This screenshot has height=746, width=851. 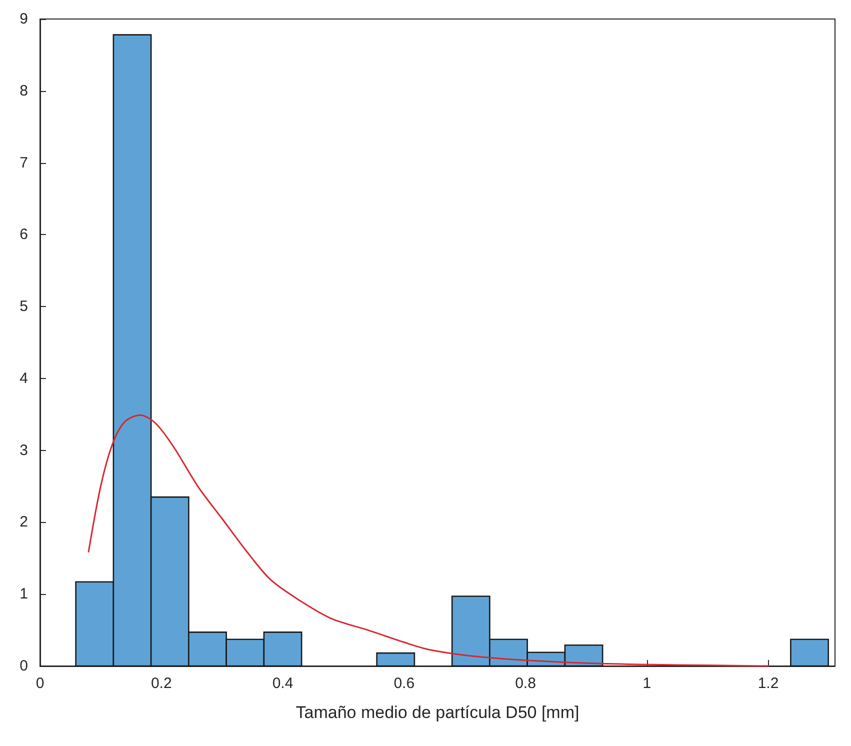 What do you see at coordinates (24, 19) in the screenshot?
I see `y-tick-label: 9` at bounding box center [24, 19].